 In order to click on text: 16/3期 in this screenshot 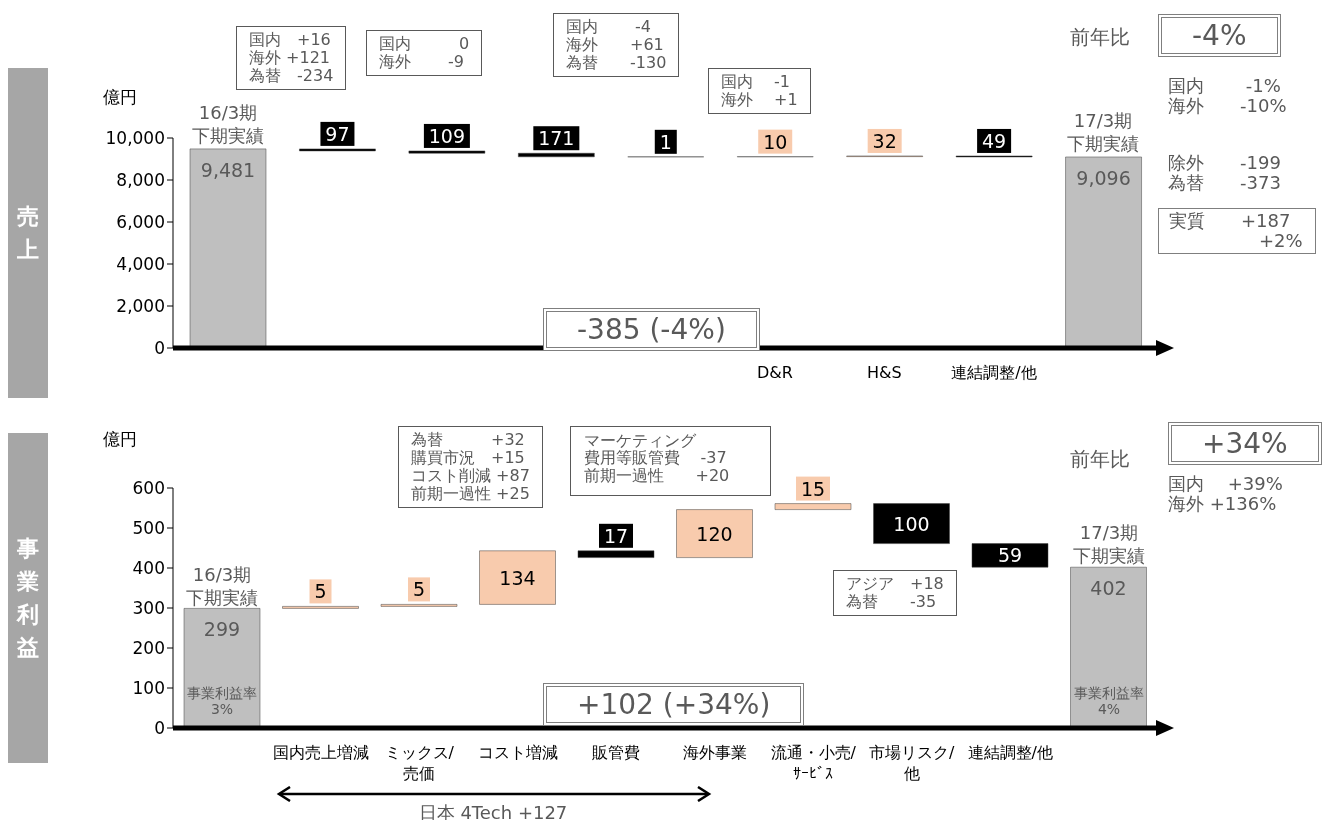, I will do `click(228, 113)`.